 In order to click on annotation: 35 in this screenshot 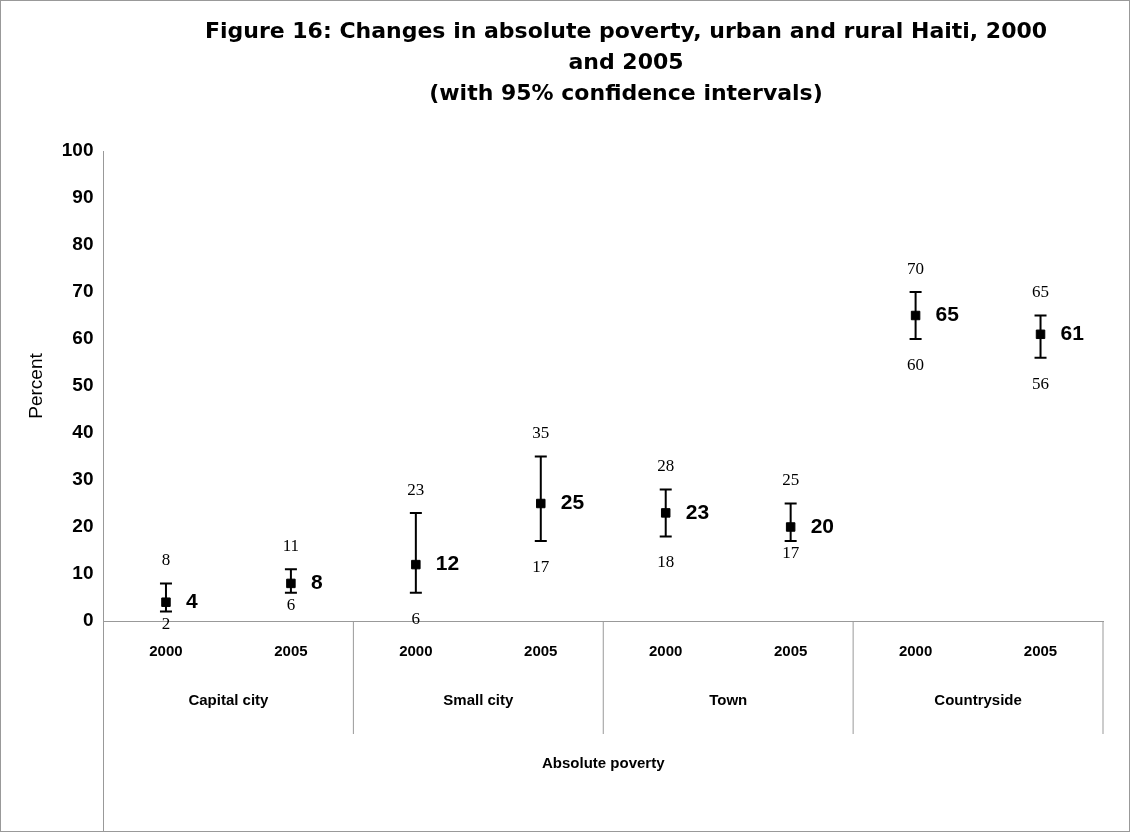, I will do `click(541, 433)`.